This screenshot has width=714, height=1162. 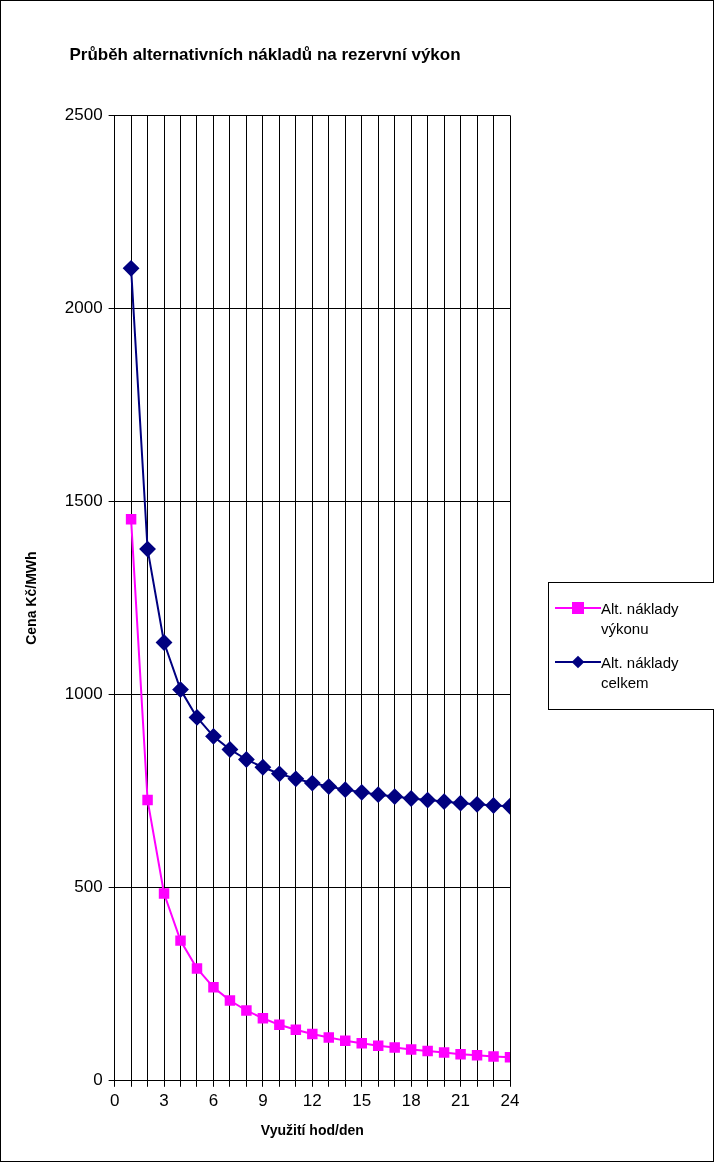 What do you see at coordinates (411, 1100) in the screenshot?
I see `x-tick-label: 18` at bounding box center [411, 1100].